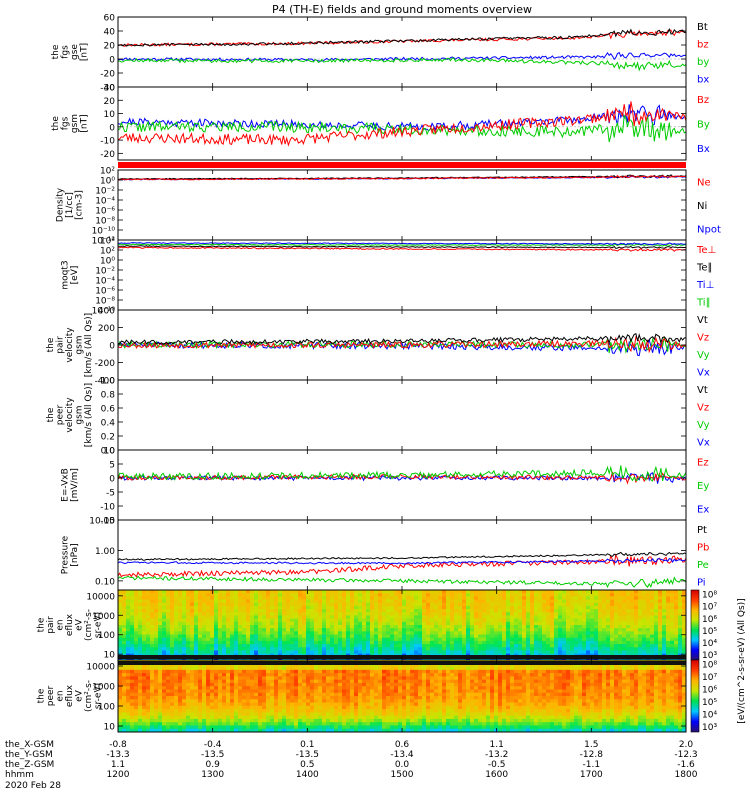 The height and width of the screenshot is (804, 750). What do you see at coordinates (56, 51) in the screenshot?
I see `ylabel-fgs-fgl: the` at bounding box center [56, 51].